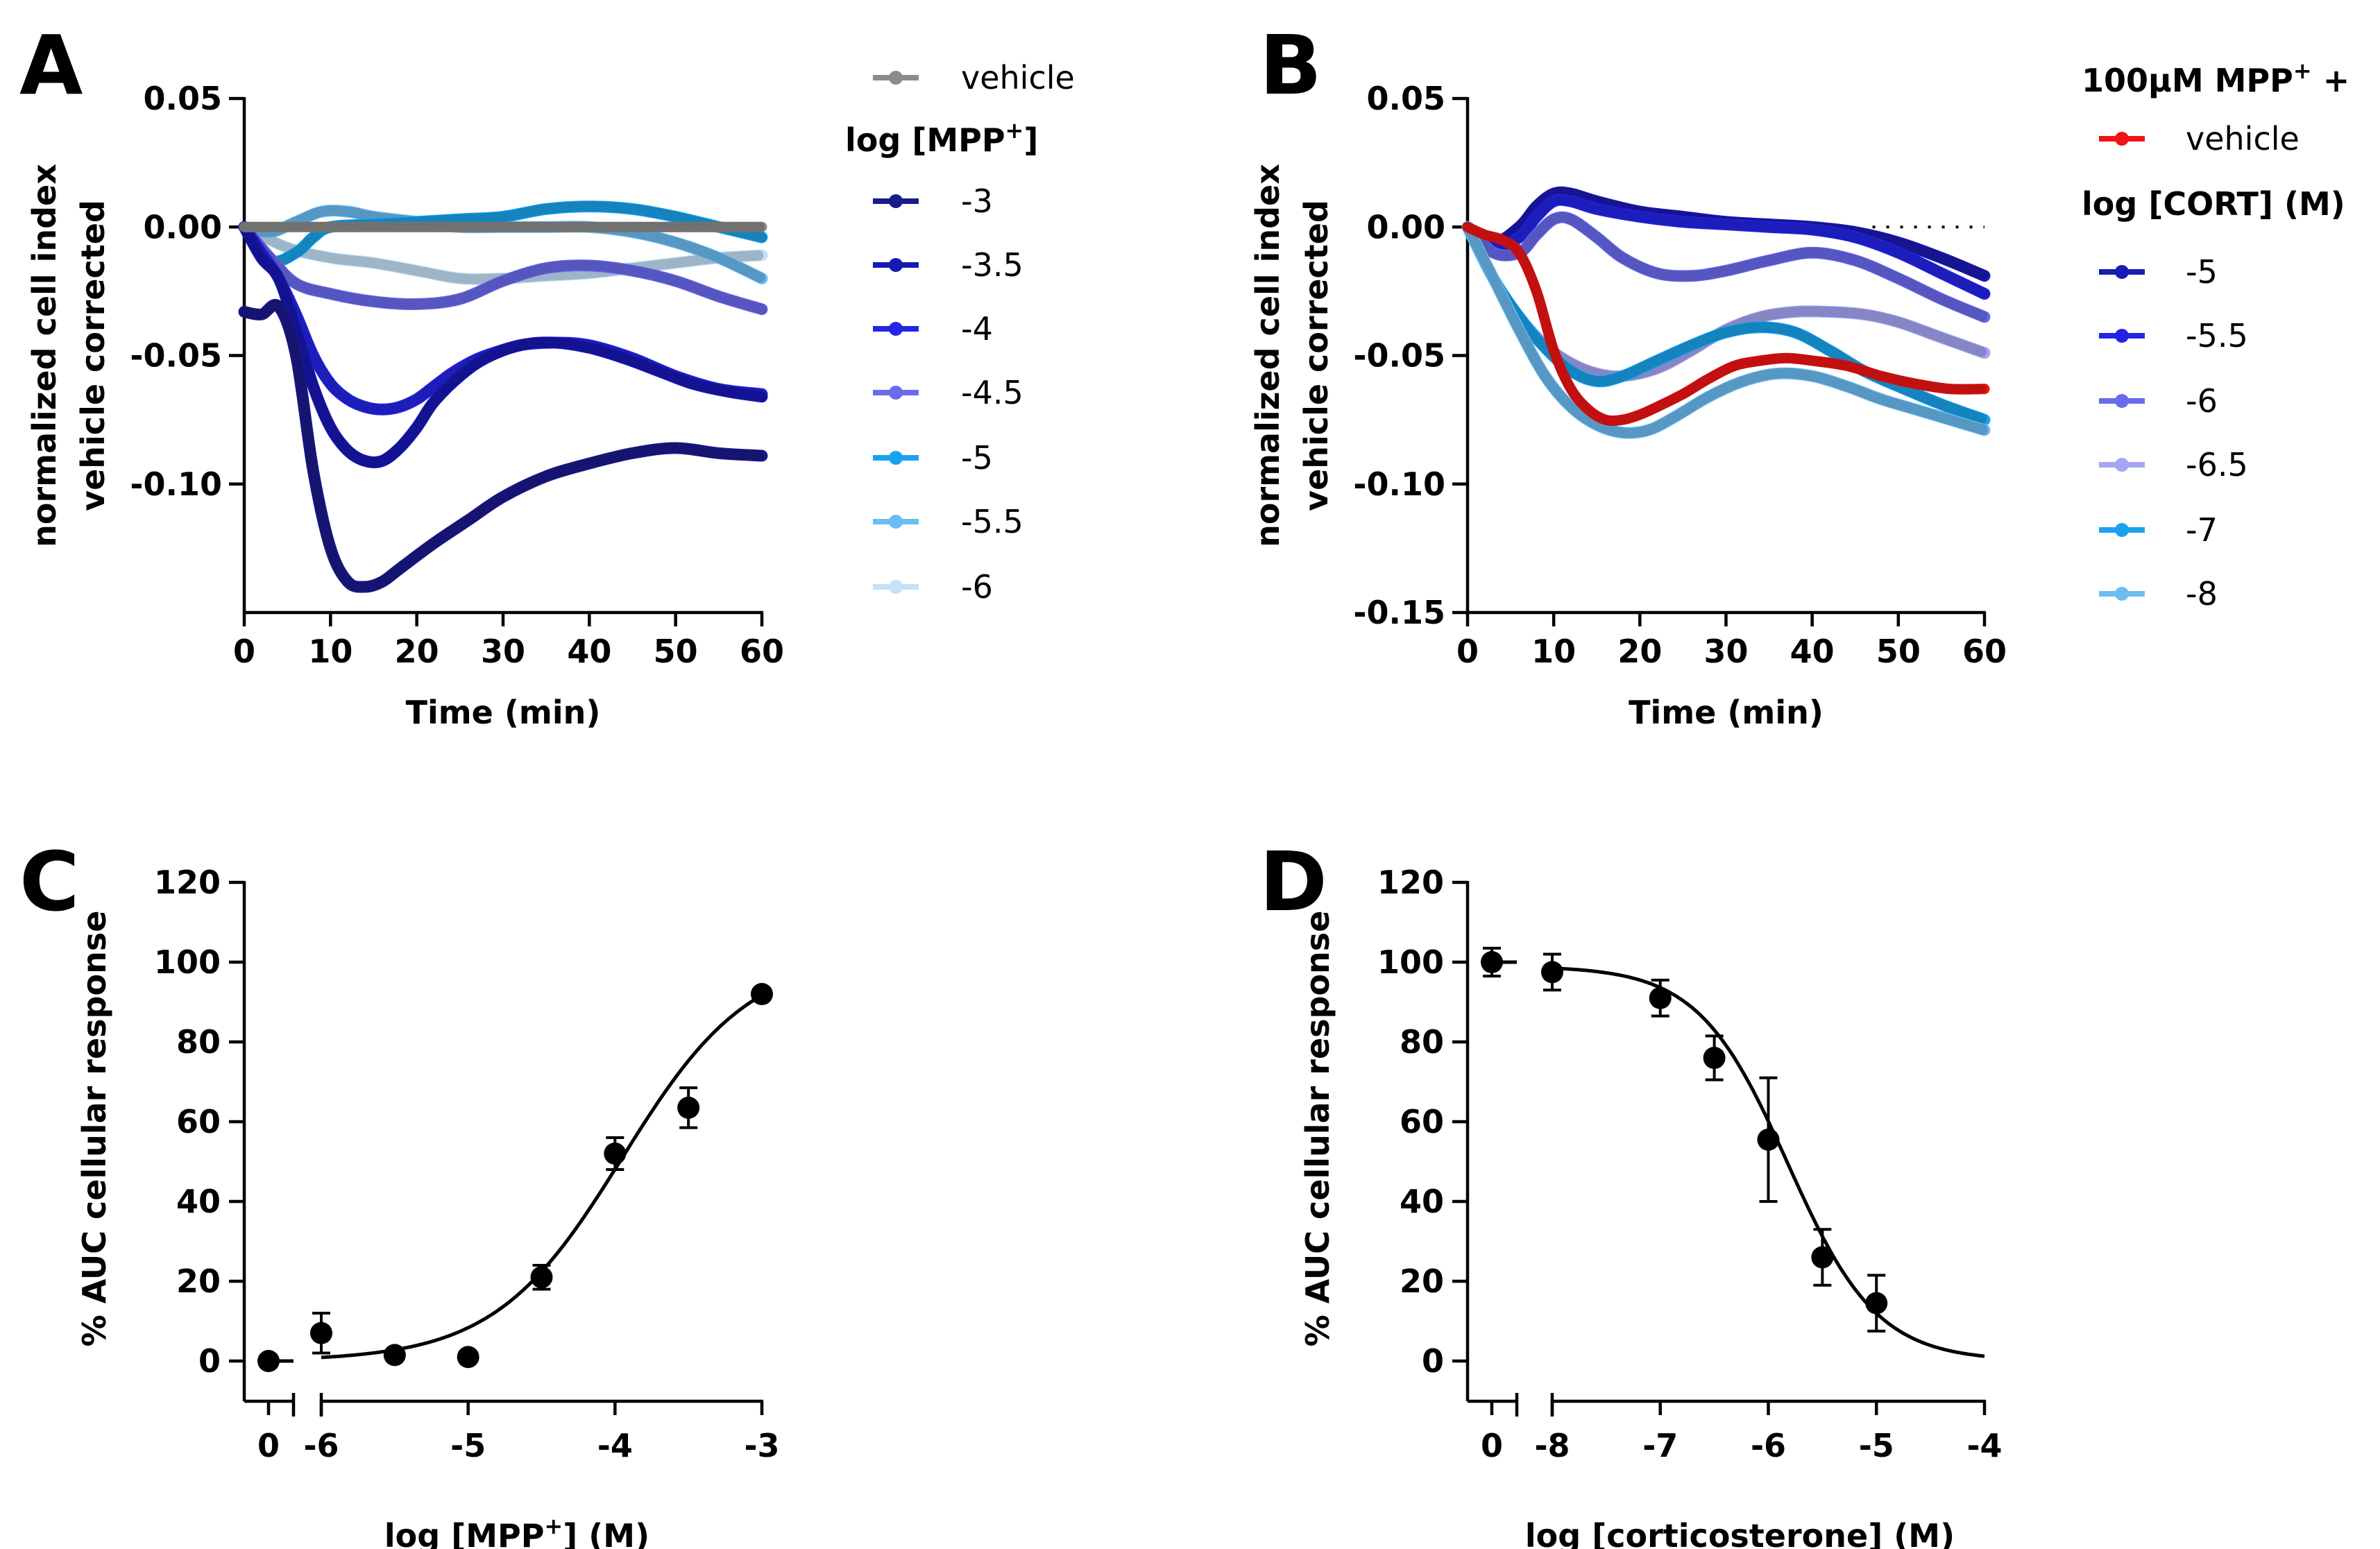  What do you see at coordinates (51, 65) in the screenshot?
I see `panel-letter-A: A` at bounding box center [51, 65].